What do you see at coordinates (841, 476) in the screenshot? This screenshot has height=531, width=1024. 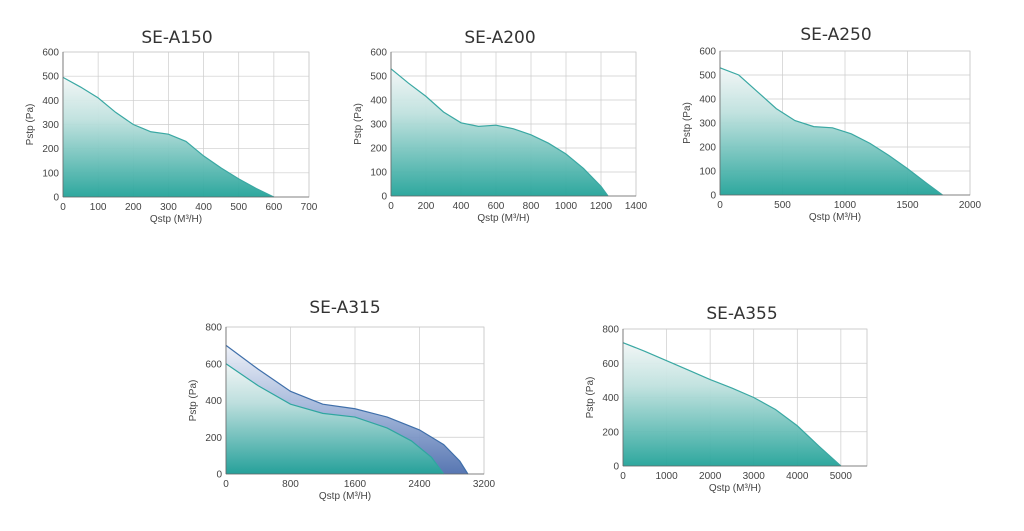 I see `x-tick-label: 5000` at bounding box center [841, 476].